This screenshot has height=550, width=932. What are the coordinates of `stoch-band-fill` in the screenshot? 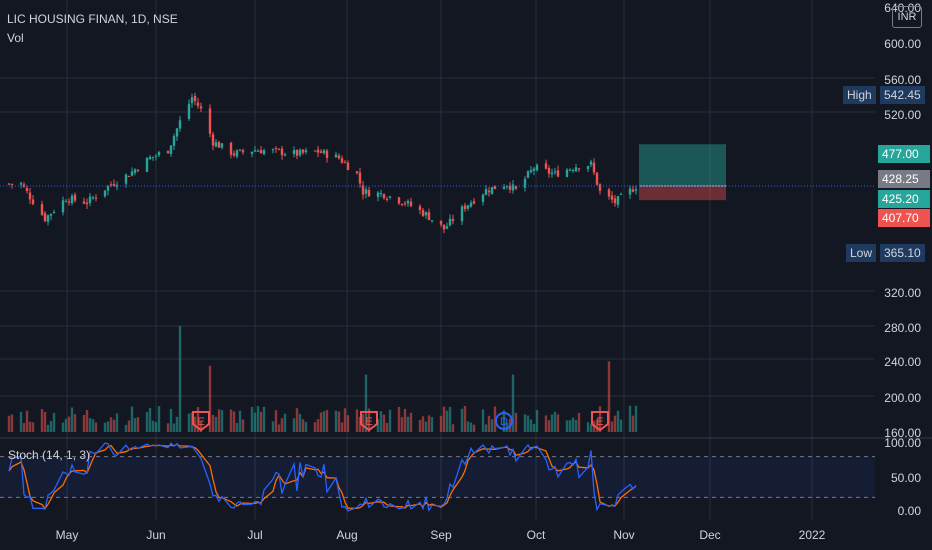 It's located at (437, 477).